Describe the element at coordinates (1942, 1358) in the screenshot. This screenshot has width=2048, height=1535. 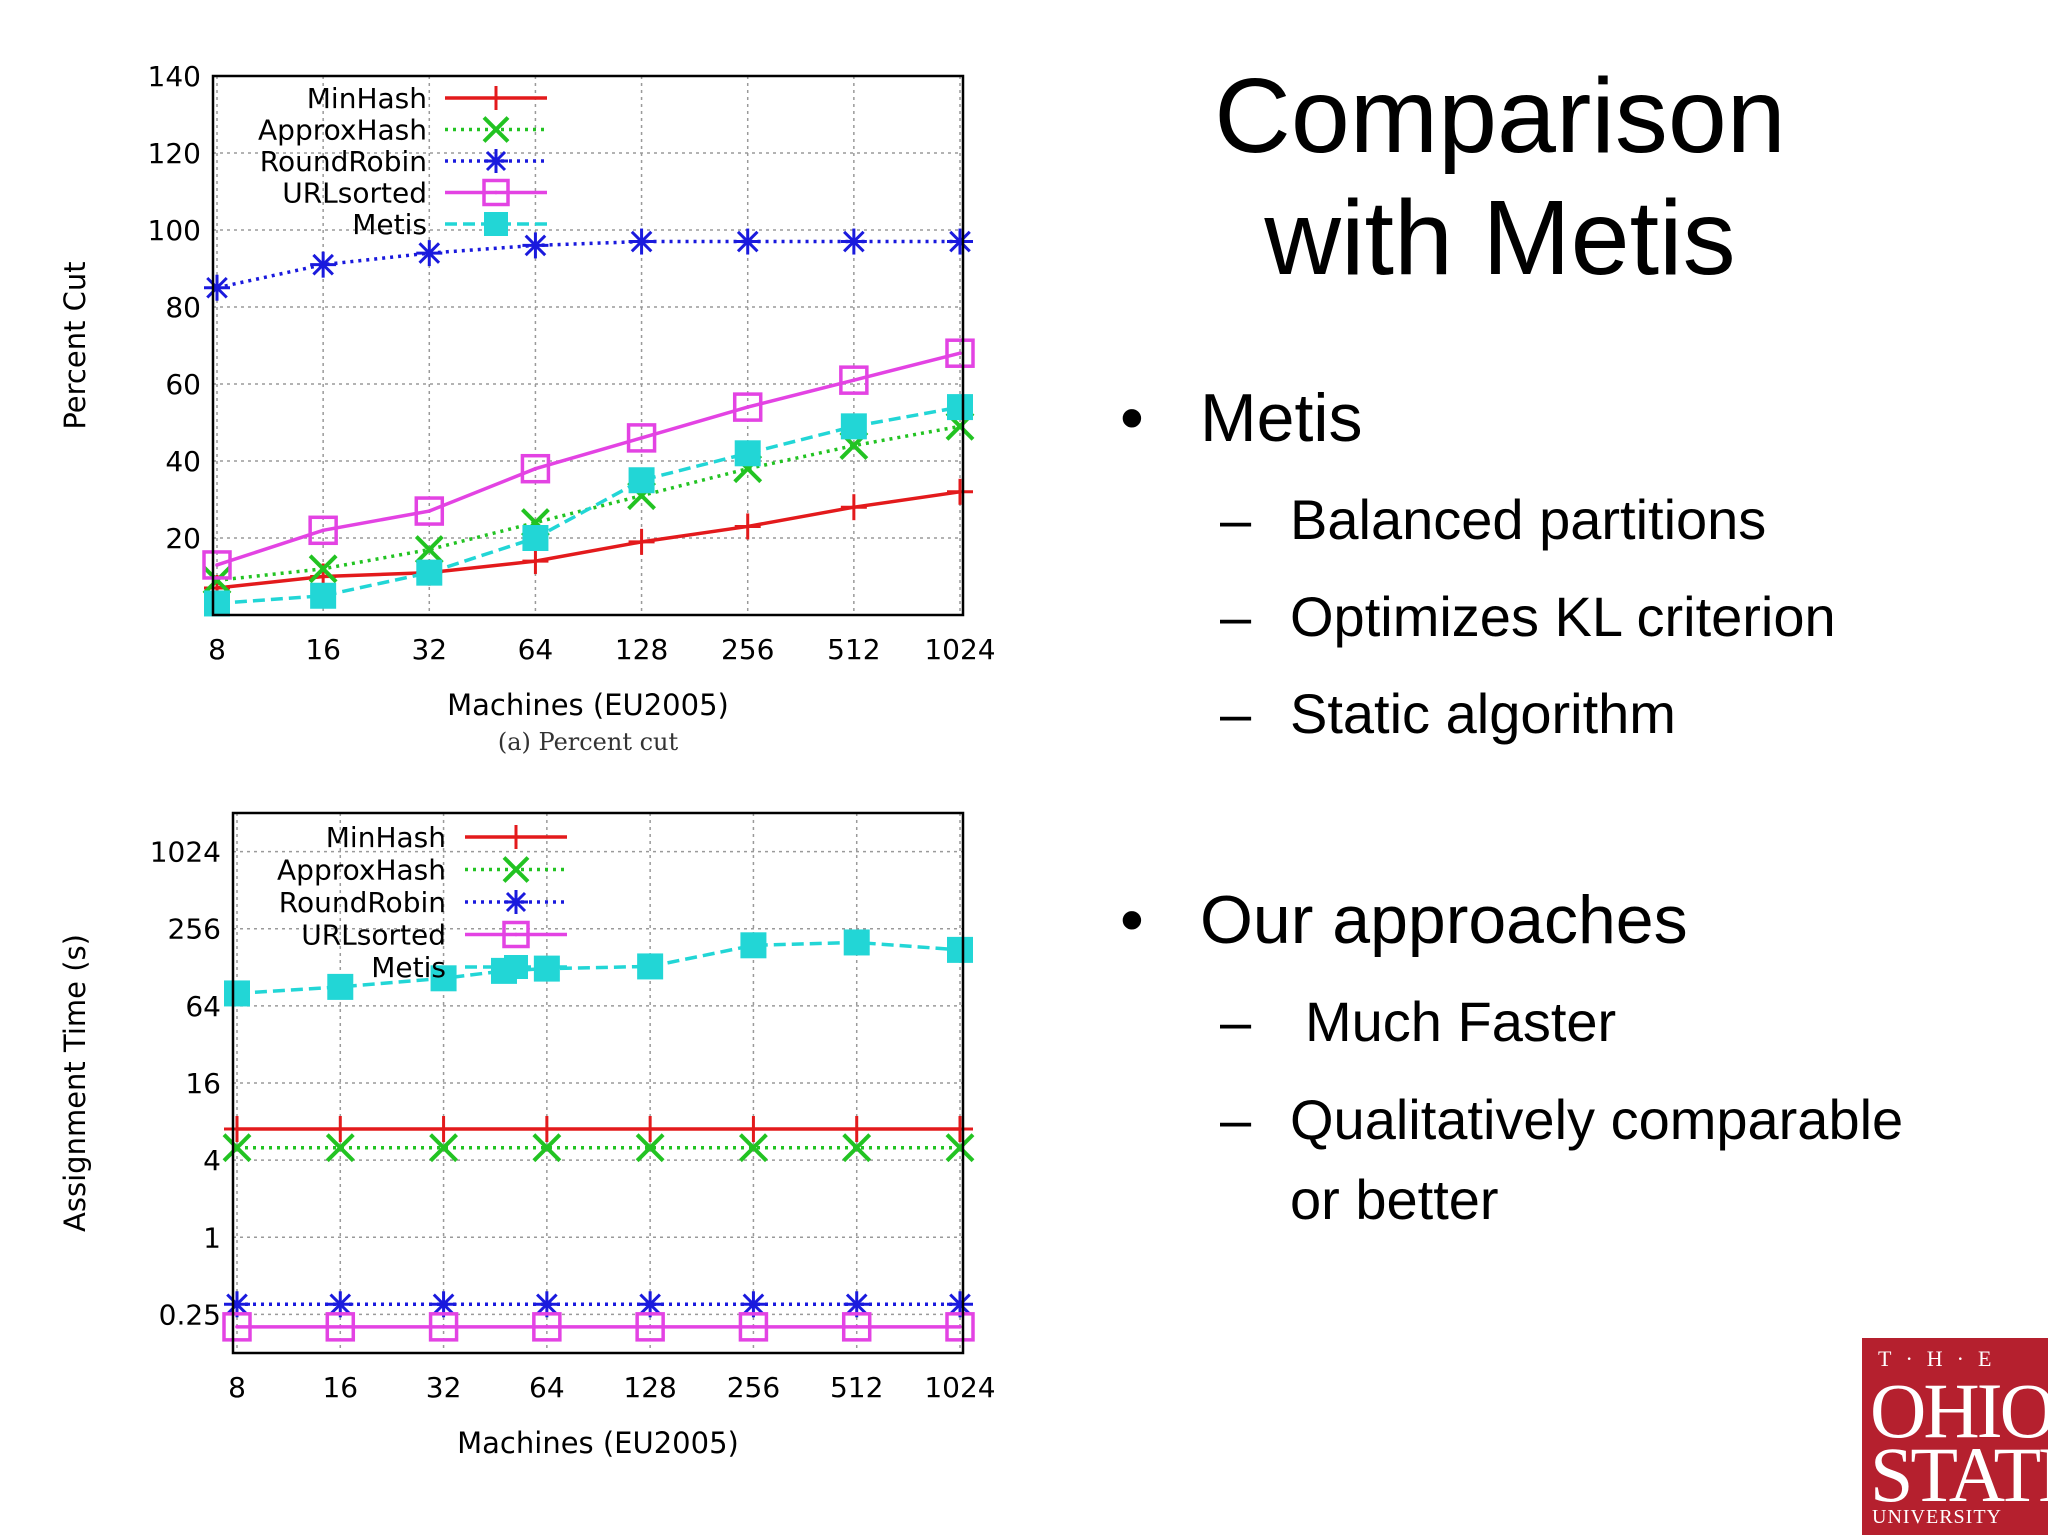
I see `logo-the: T·H·E` at that location.